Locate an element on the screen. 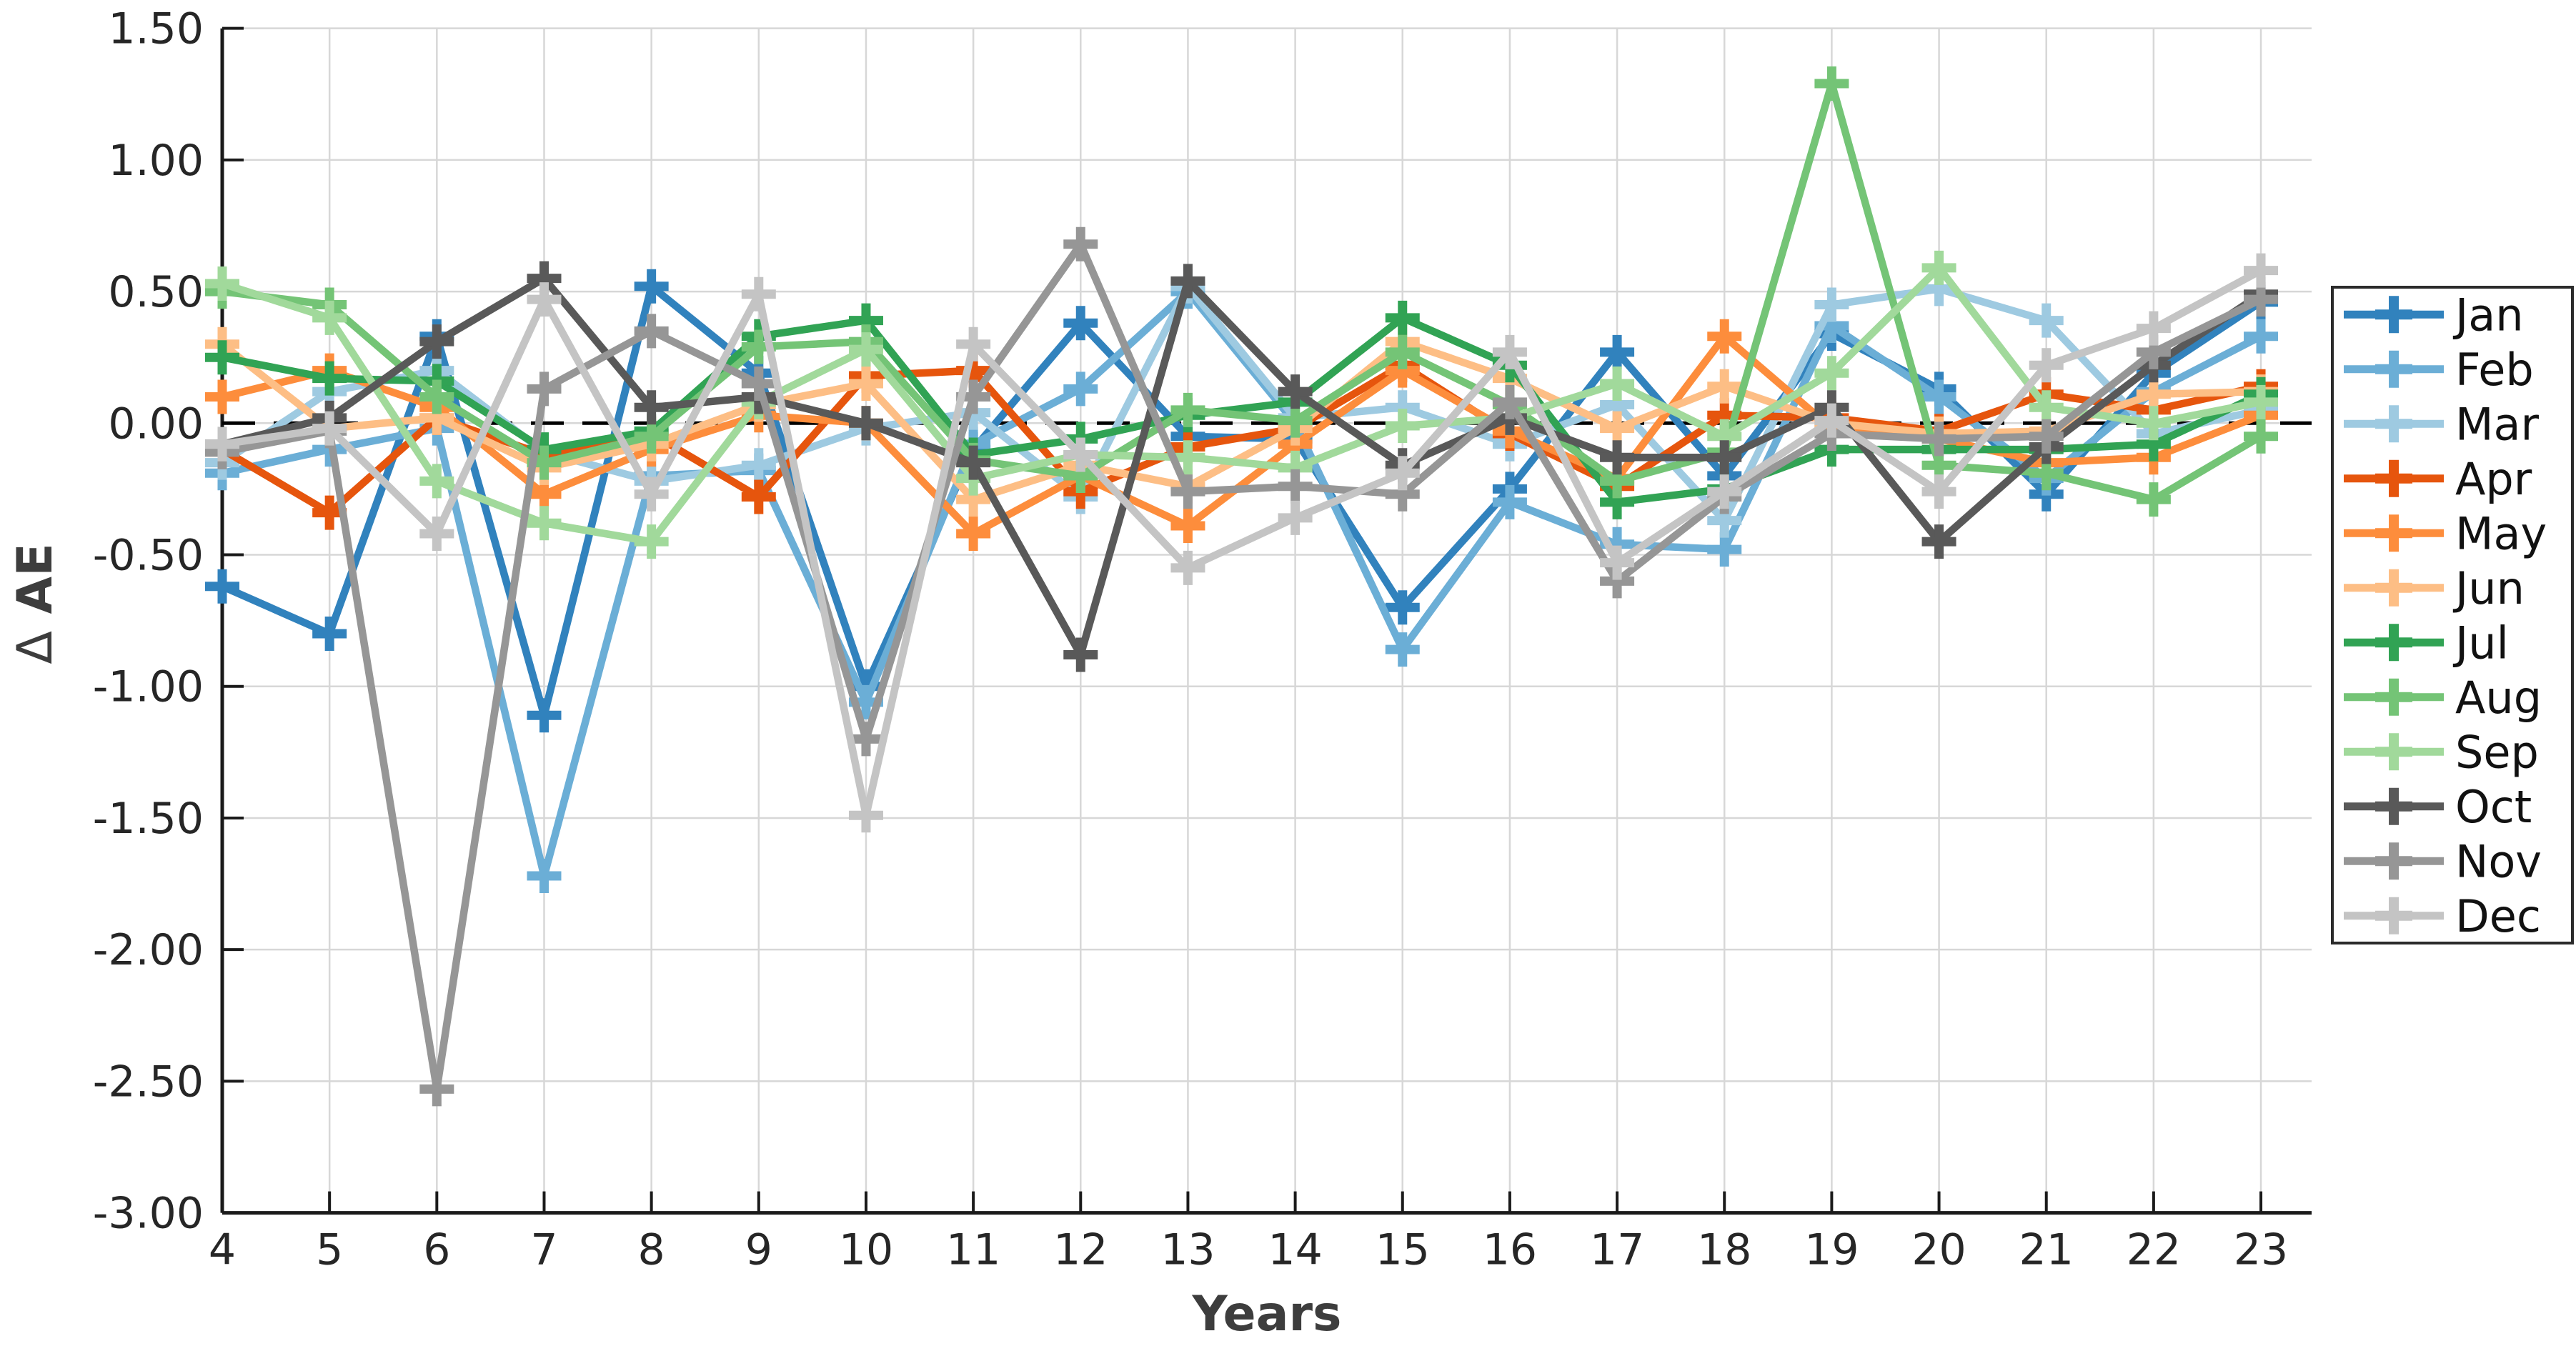 This screenshot has height=1346, width=2576. y-axis-label-symbol: Δ is located at coordinates (35, 647).